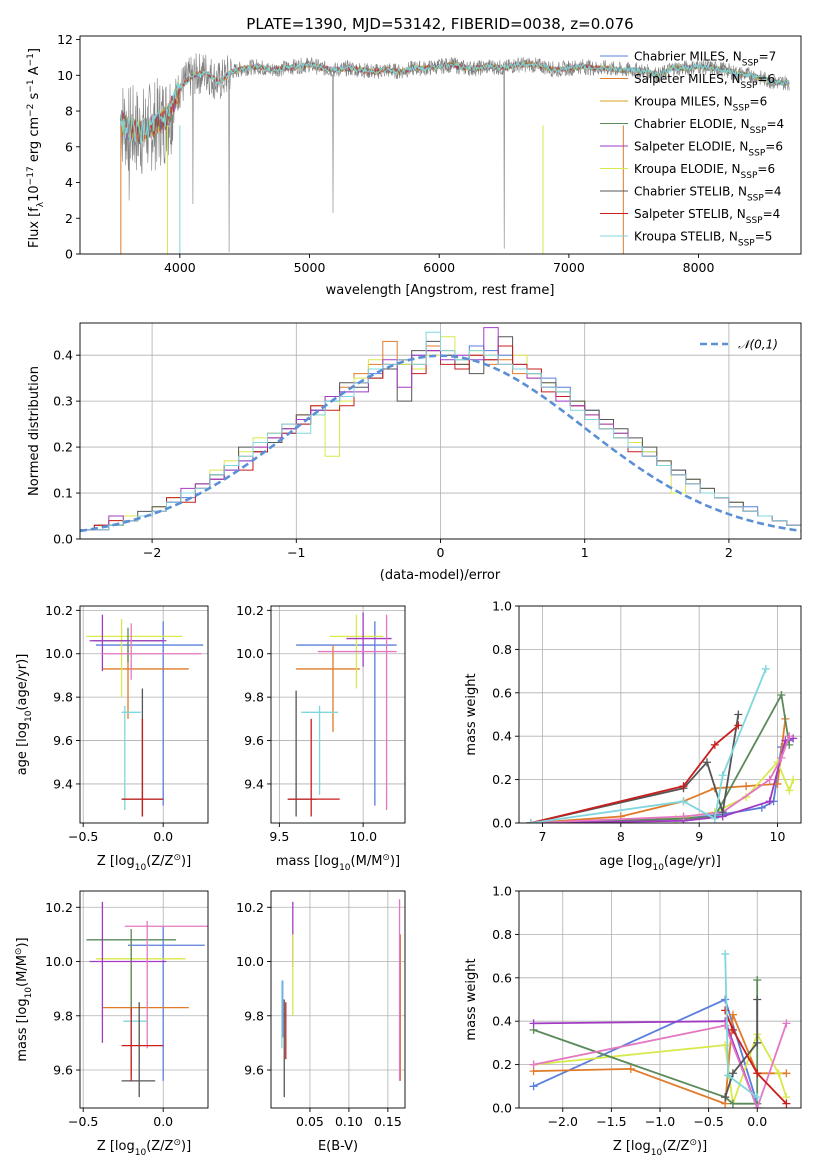 This screenshot has height=1170, width=819. Describe the element at coordinates (660, 1121) in the screenshot. I see `x-tick-label: −1.0` at that location.